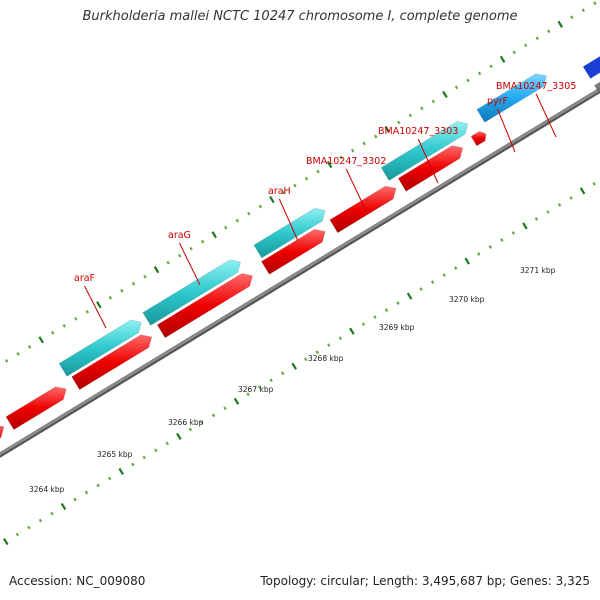  I want to click on gene-label-bma10247_3305: BMA10247_3305, so click(536, 86).